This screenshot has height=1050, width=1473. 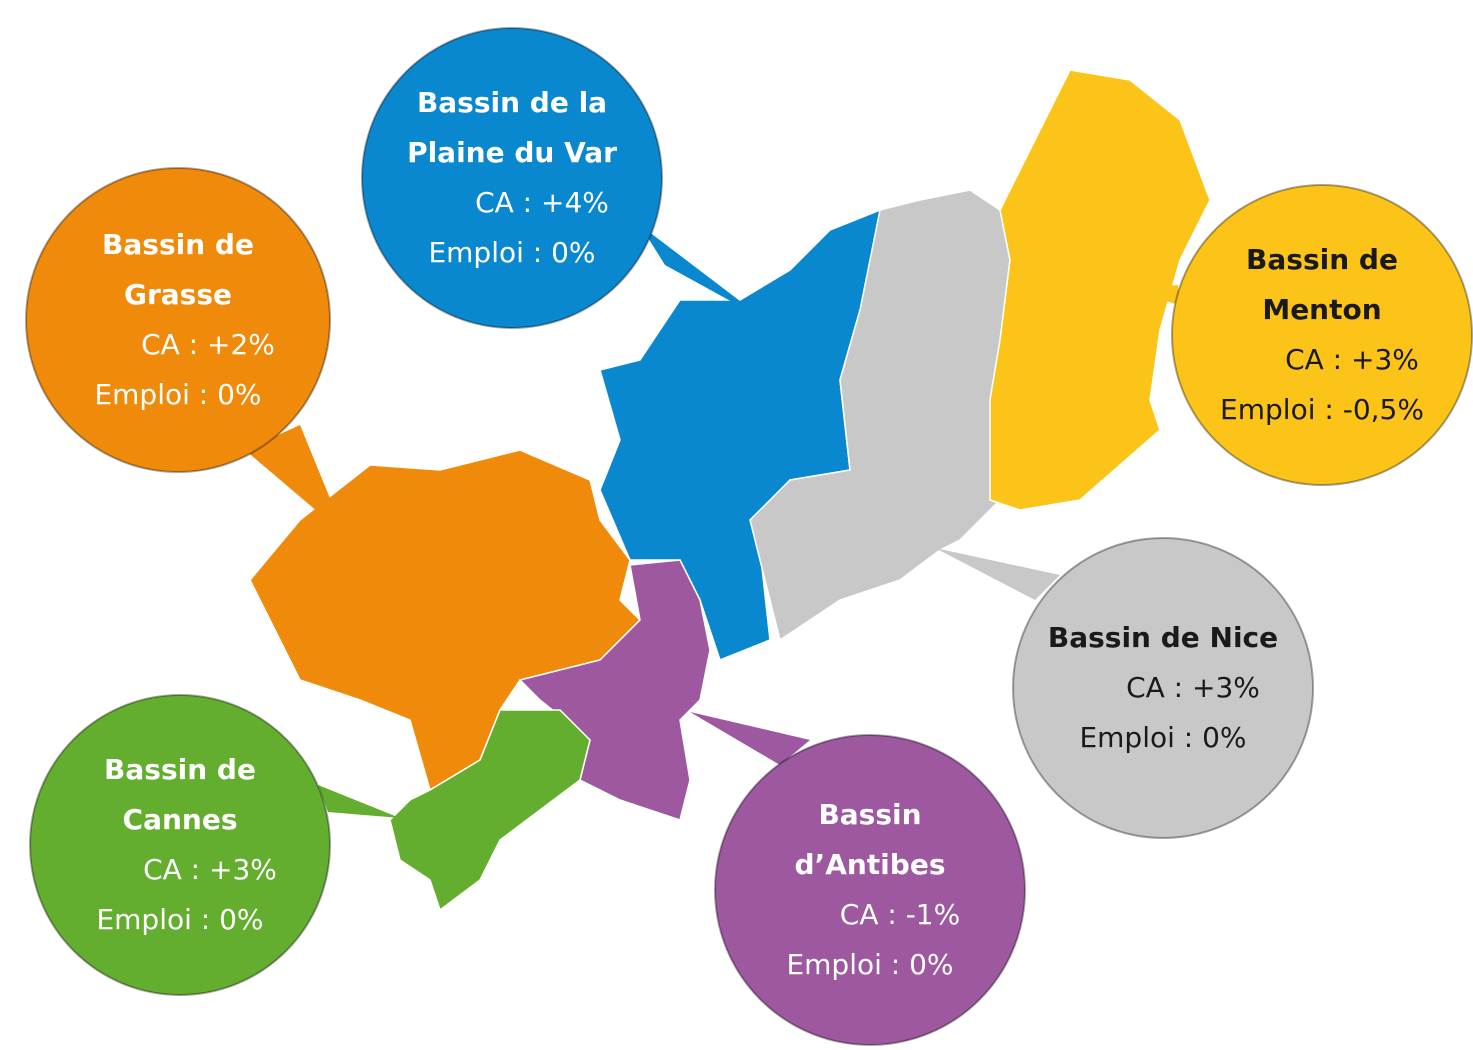 I want to click on ca-value: CA : -1%, so click(x=900, y=914).